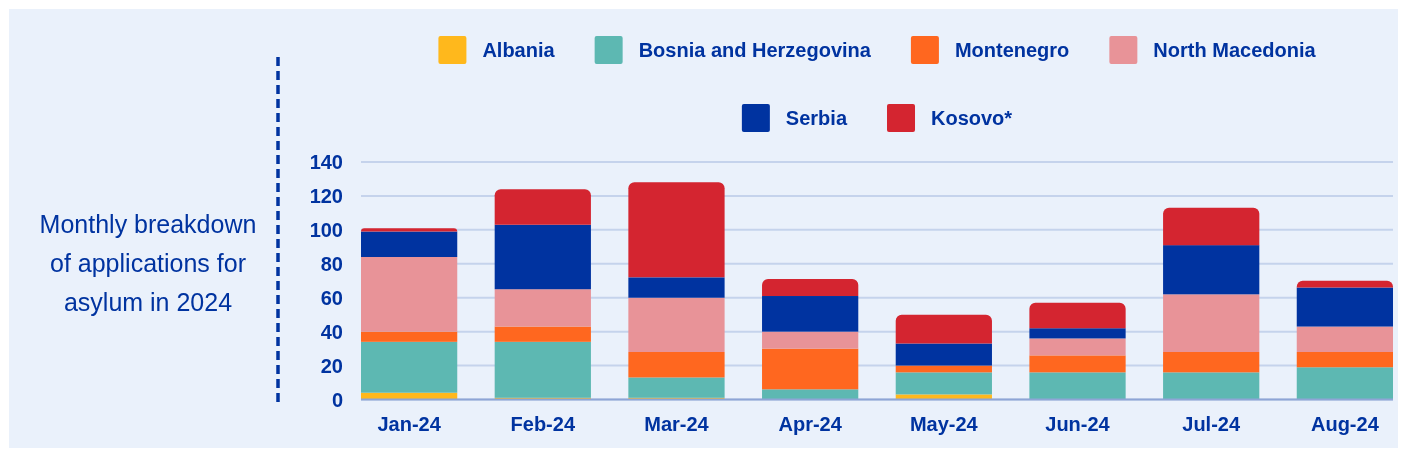 The height and width of the screenshot is (450, 1406). Describe the element at coordinates (1345, 424) in the screenshot. I see `x-tick-label: Aug-24` at that location.